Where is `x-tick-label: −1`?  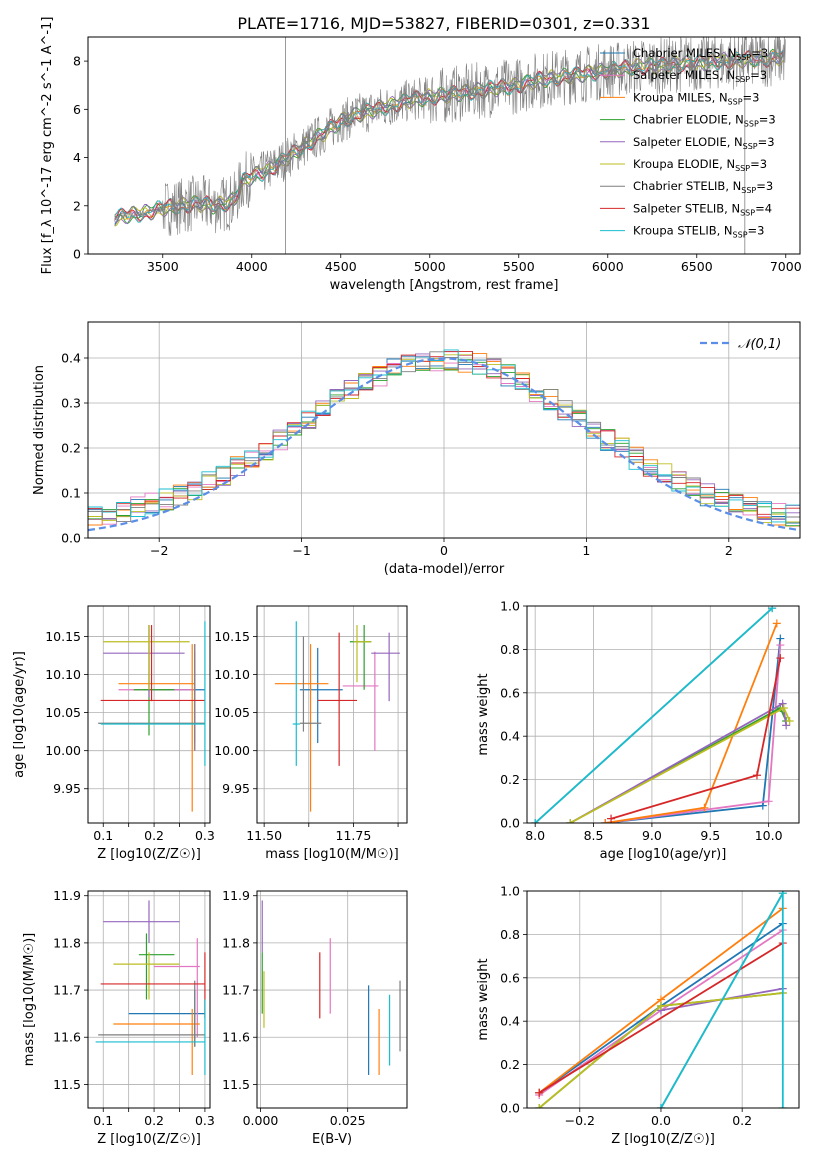
x-tick-label: −1 is located at coordinates (301, 550).